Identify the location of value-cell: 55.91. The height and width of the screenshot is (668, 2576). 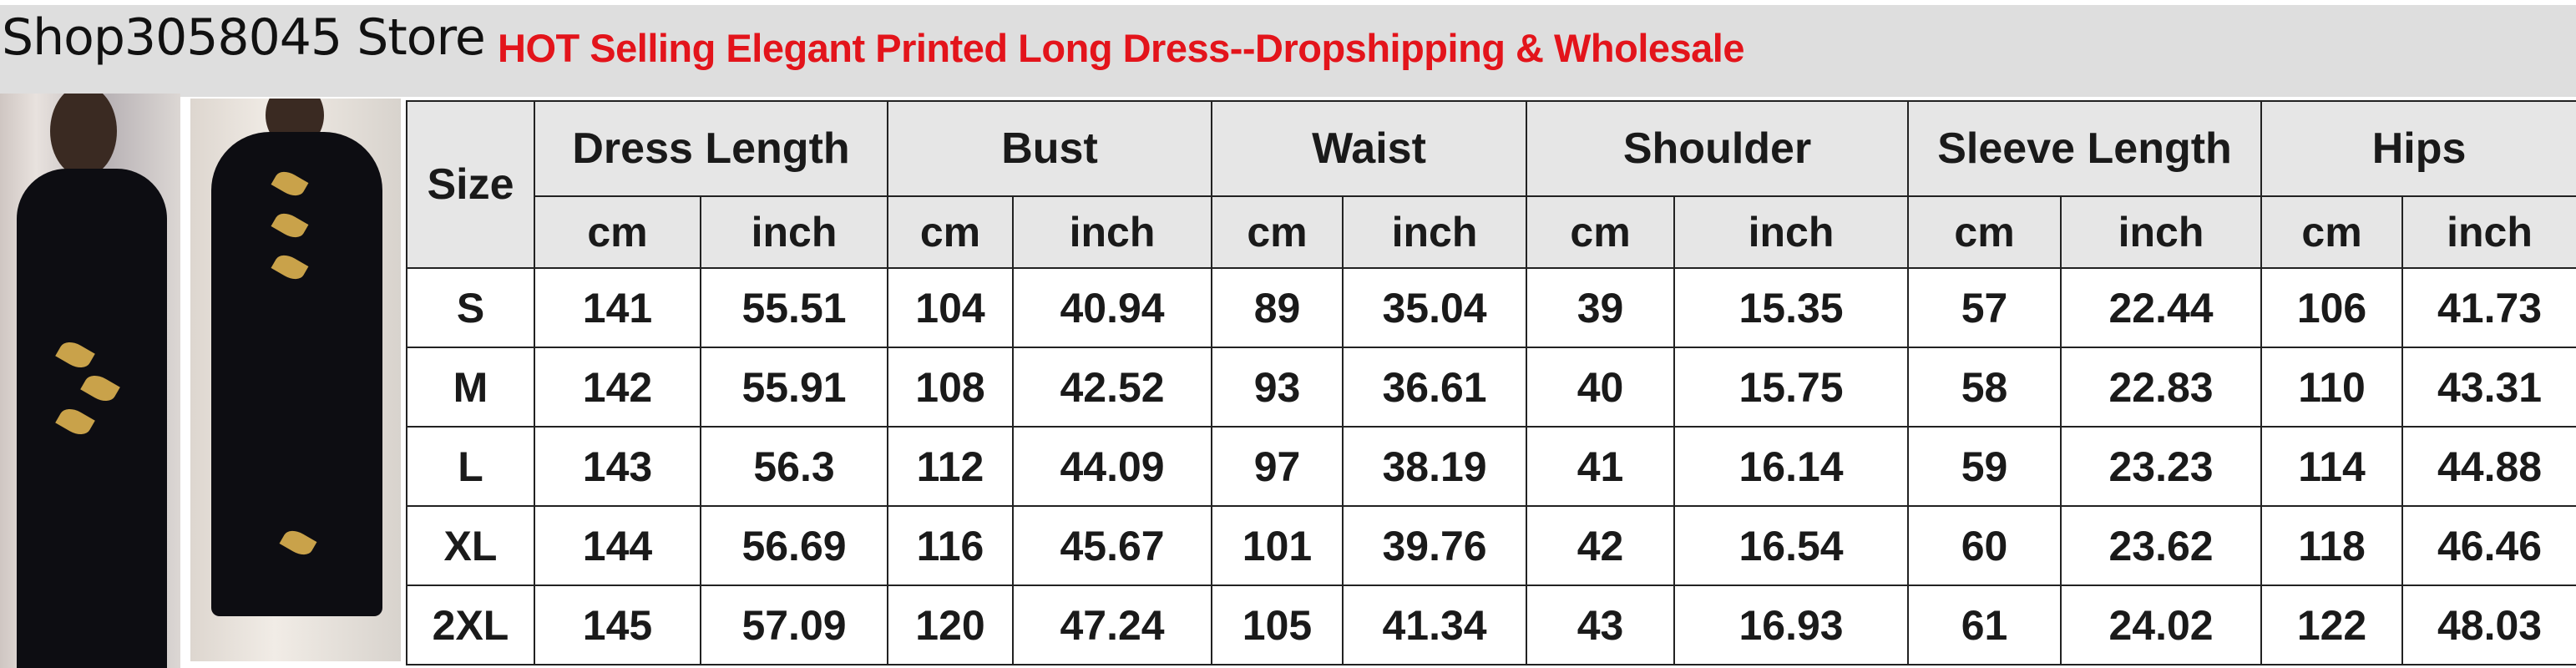
(794, 387).